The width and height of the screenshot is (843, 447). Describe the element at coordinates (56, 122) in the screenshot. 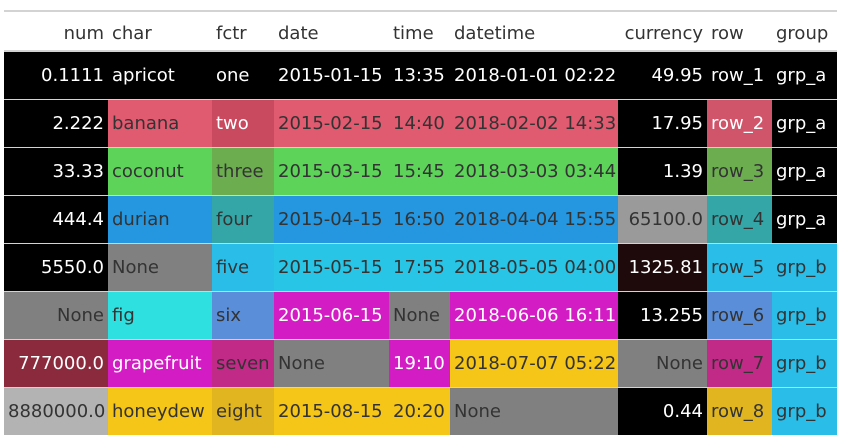

I see `cell-num: 2.222` at that location.